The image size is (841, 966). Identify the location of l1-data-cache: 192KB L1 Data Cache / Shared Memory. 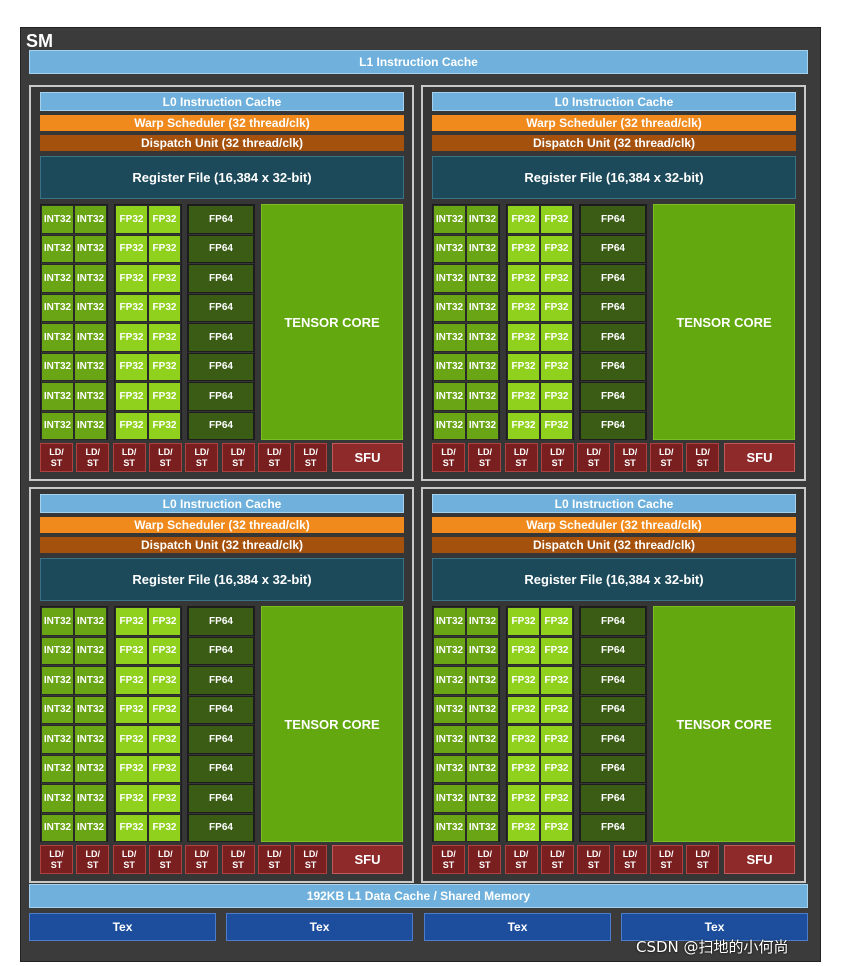
(418, 896).